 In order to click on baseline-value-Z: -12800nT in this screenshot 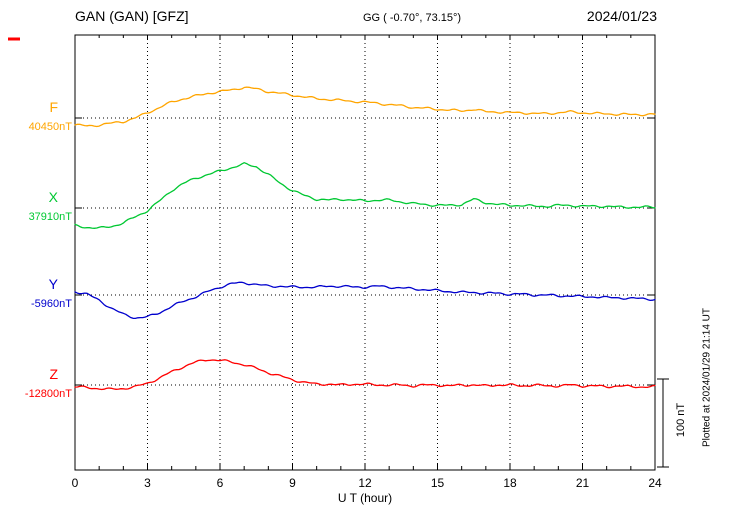, I will do `click(48, 394)`.